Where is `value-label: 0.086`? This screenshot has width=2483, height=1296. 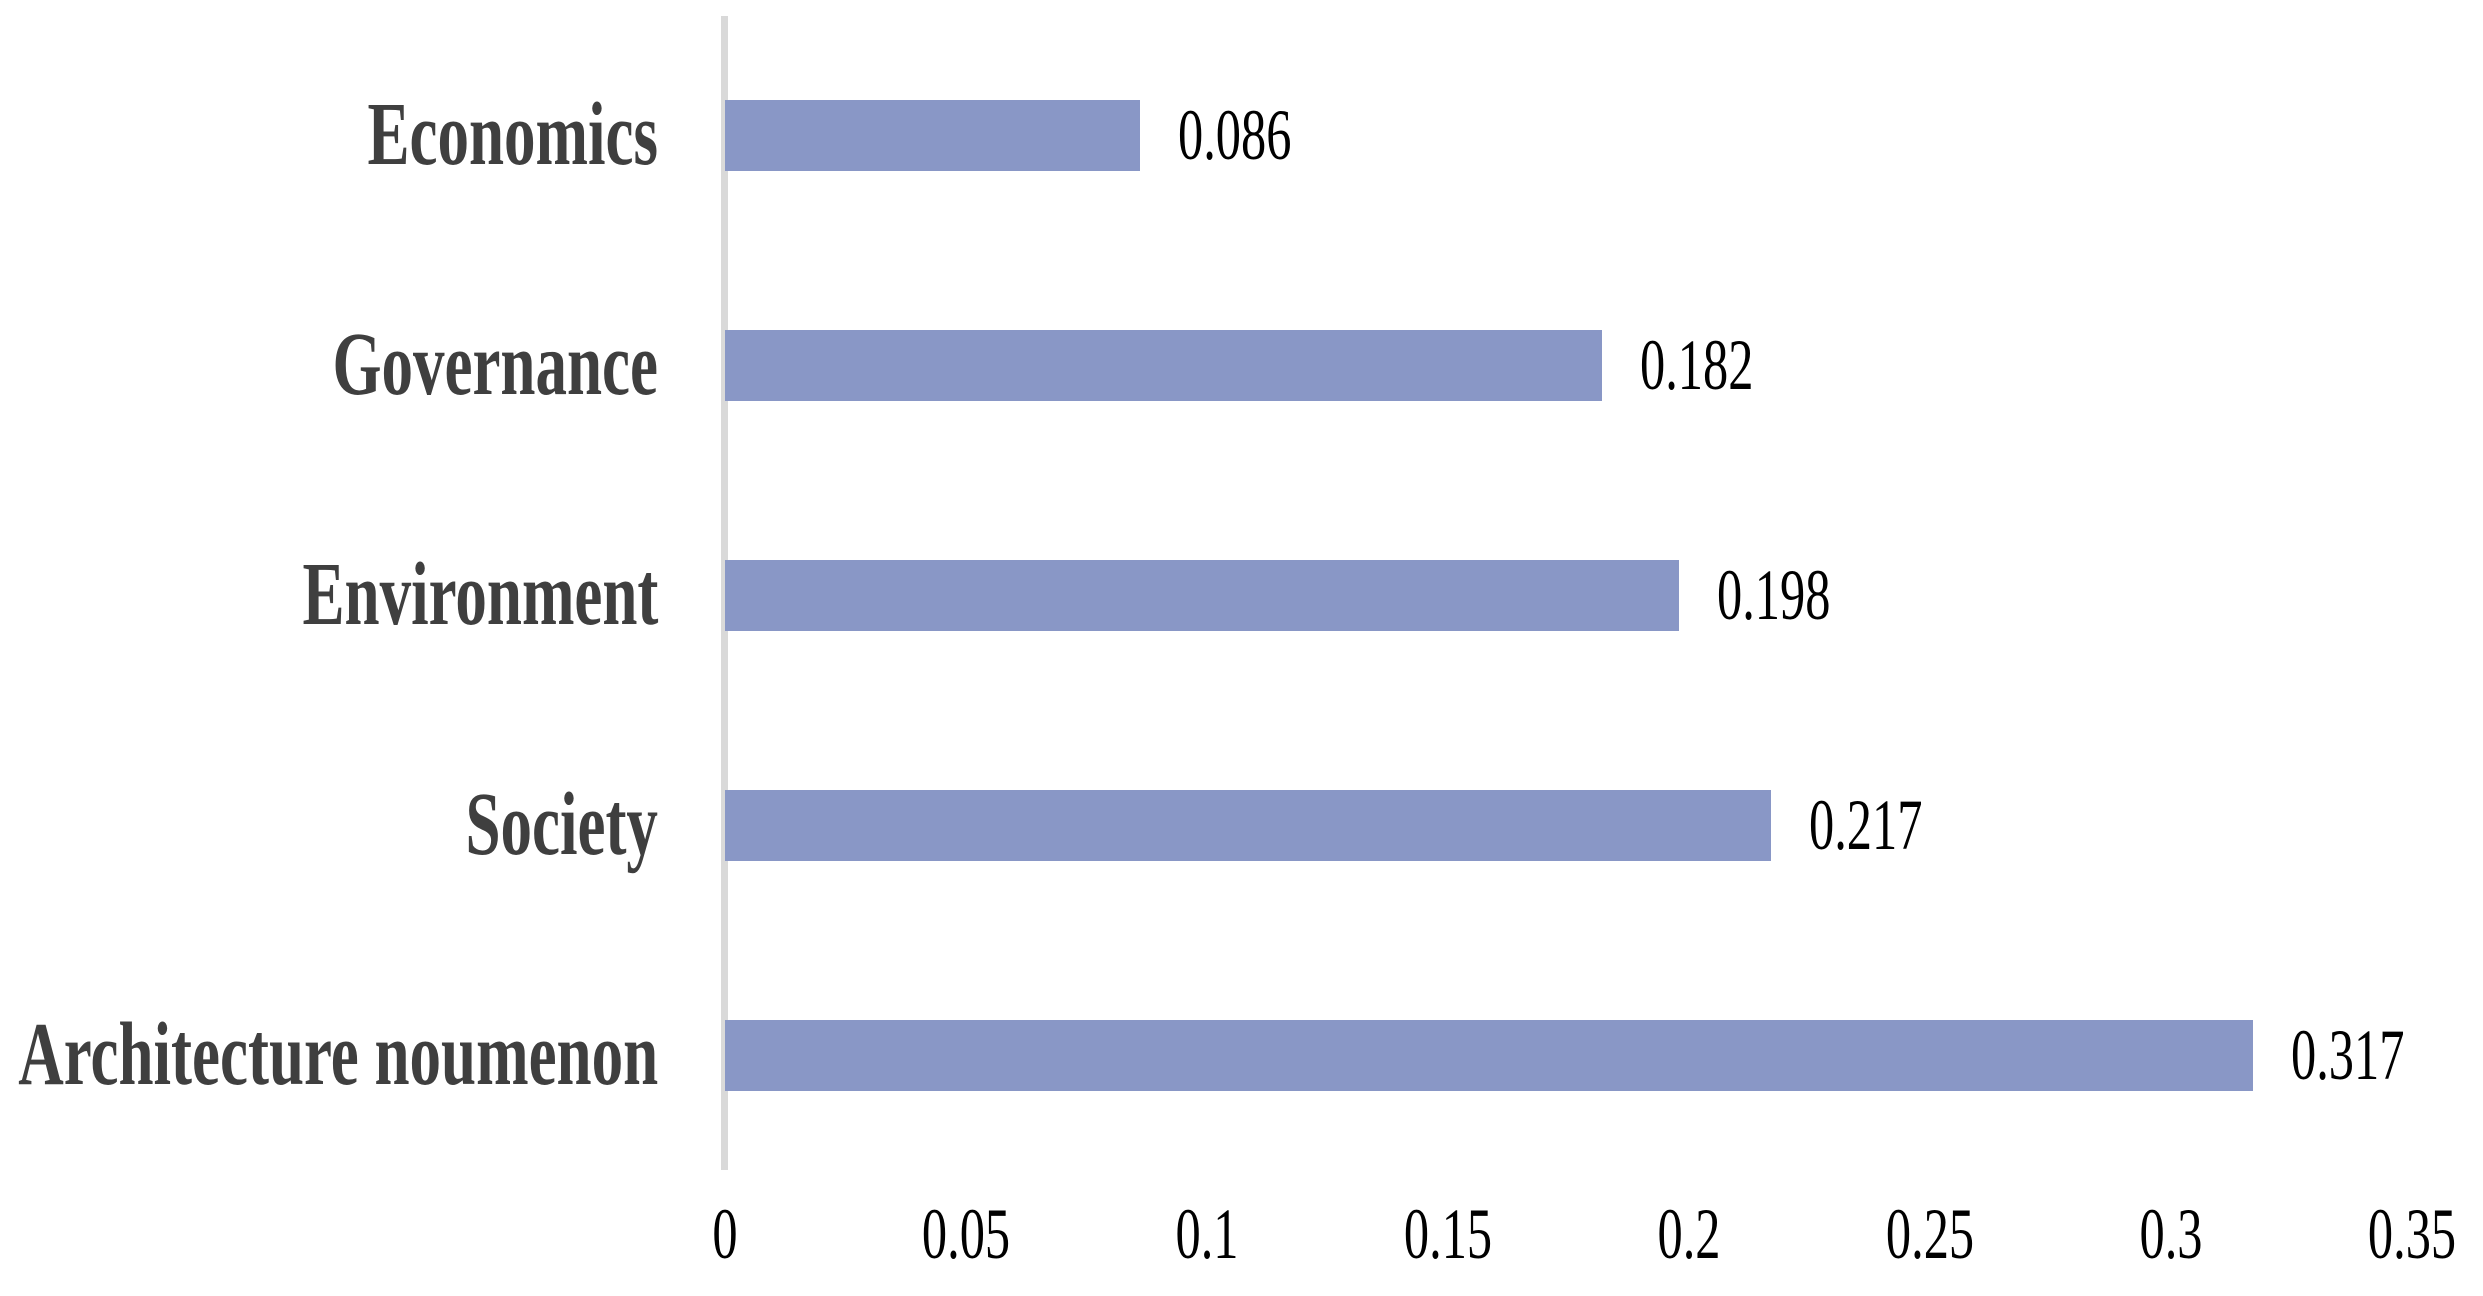 value-label: 0.086 is located at coordinates (1235, 135).